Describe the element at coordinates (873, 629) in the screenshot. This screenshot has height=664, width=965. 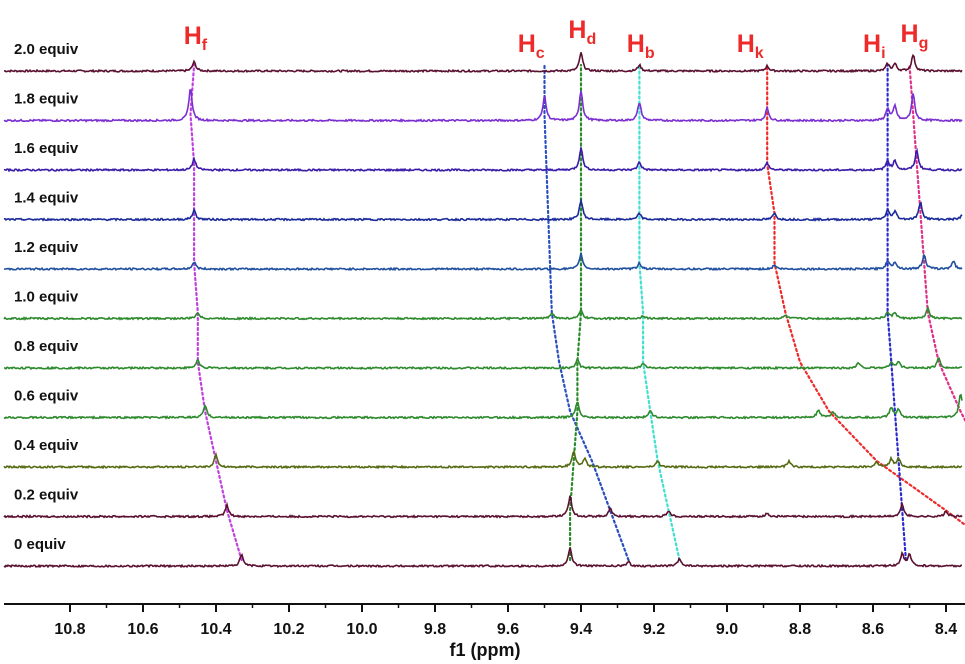
I see `x-tick-label: 8.6` at that location.